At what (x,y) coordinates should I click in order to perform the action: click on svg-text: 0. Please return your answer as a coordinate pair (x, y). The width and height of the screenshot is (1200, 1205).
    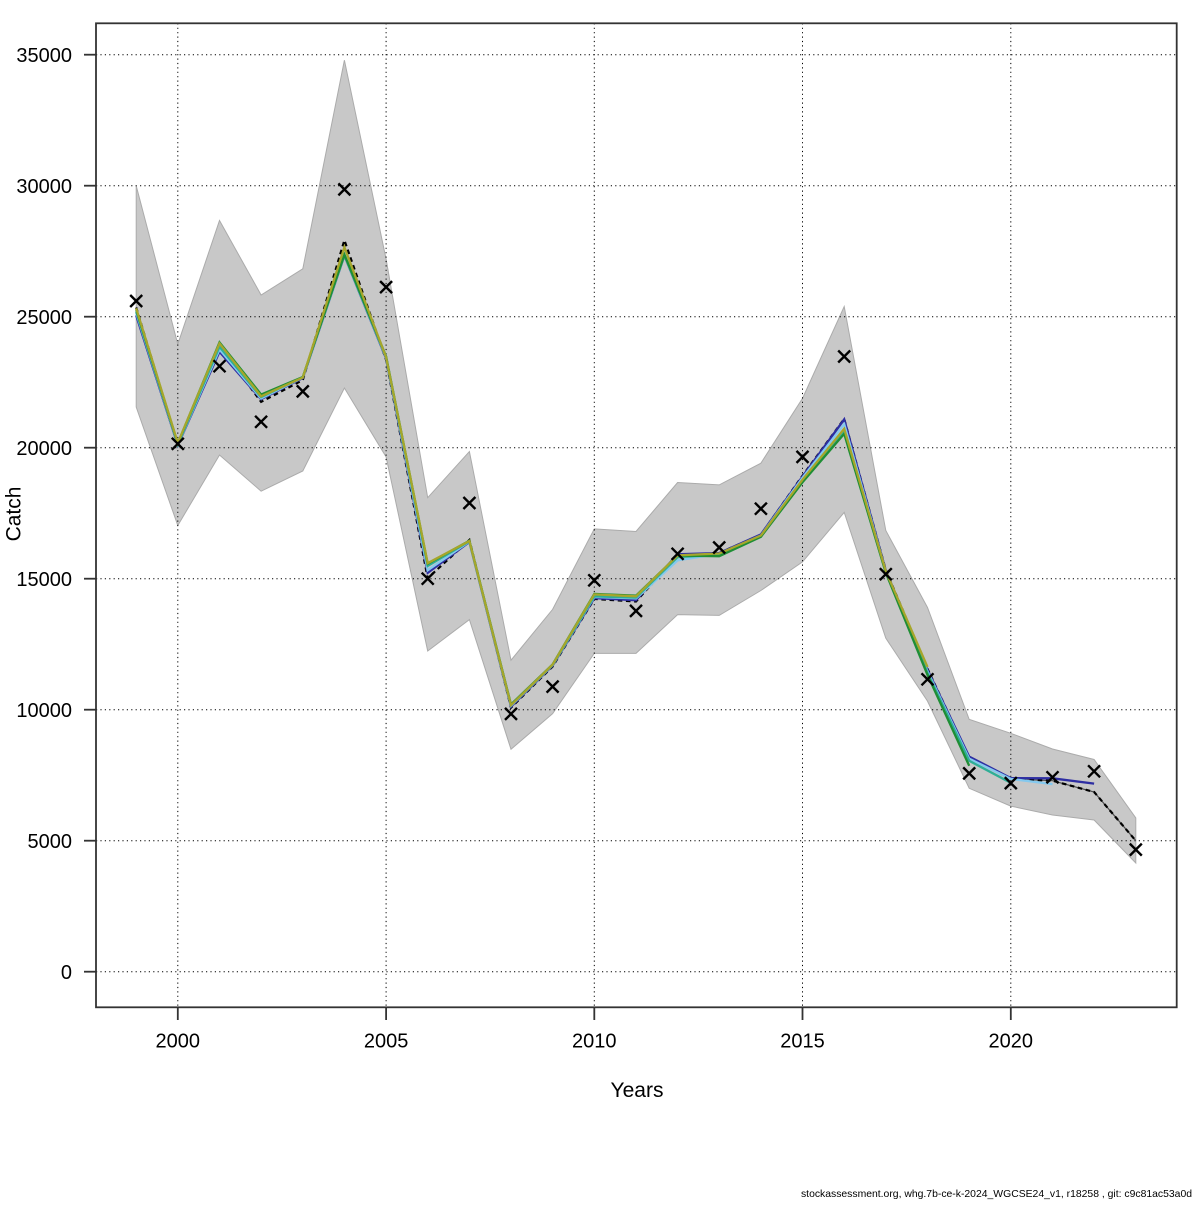
    Looking at the image, I should click on (66, 973).